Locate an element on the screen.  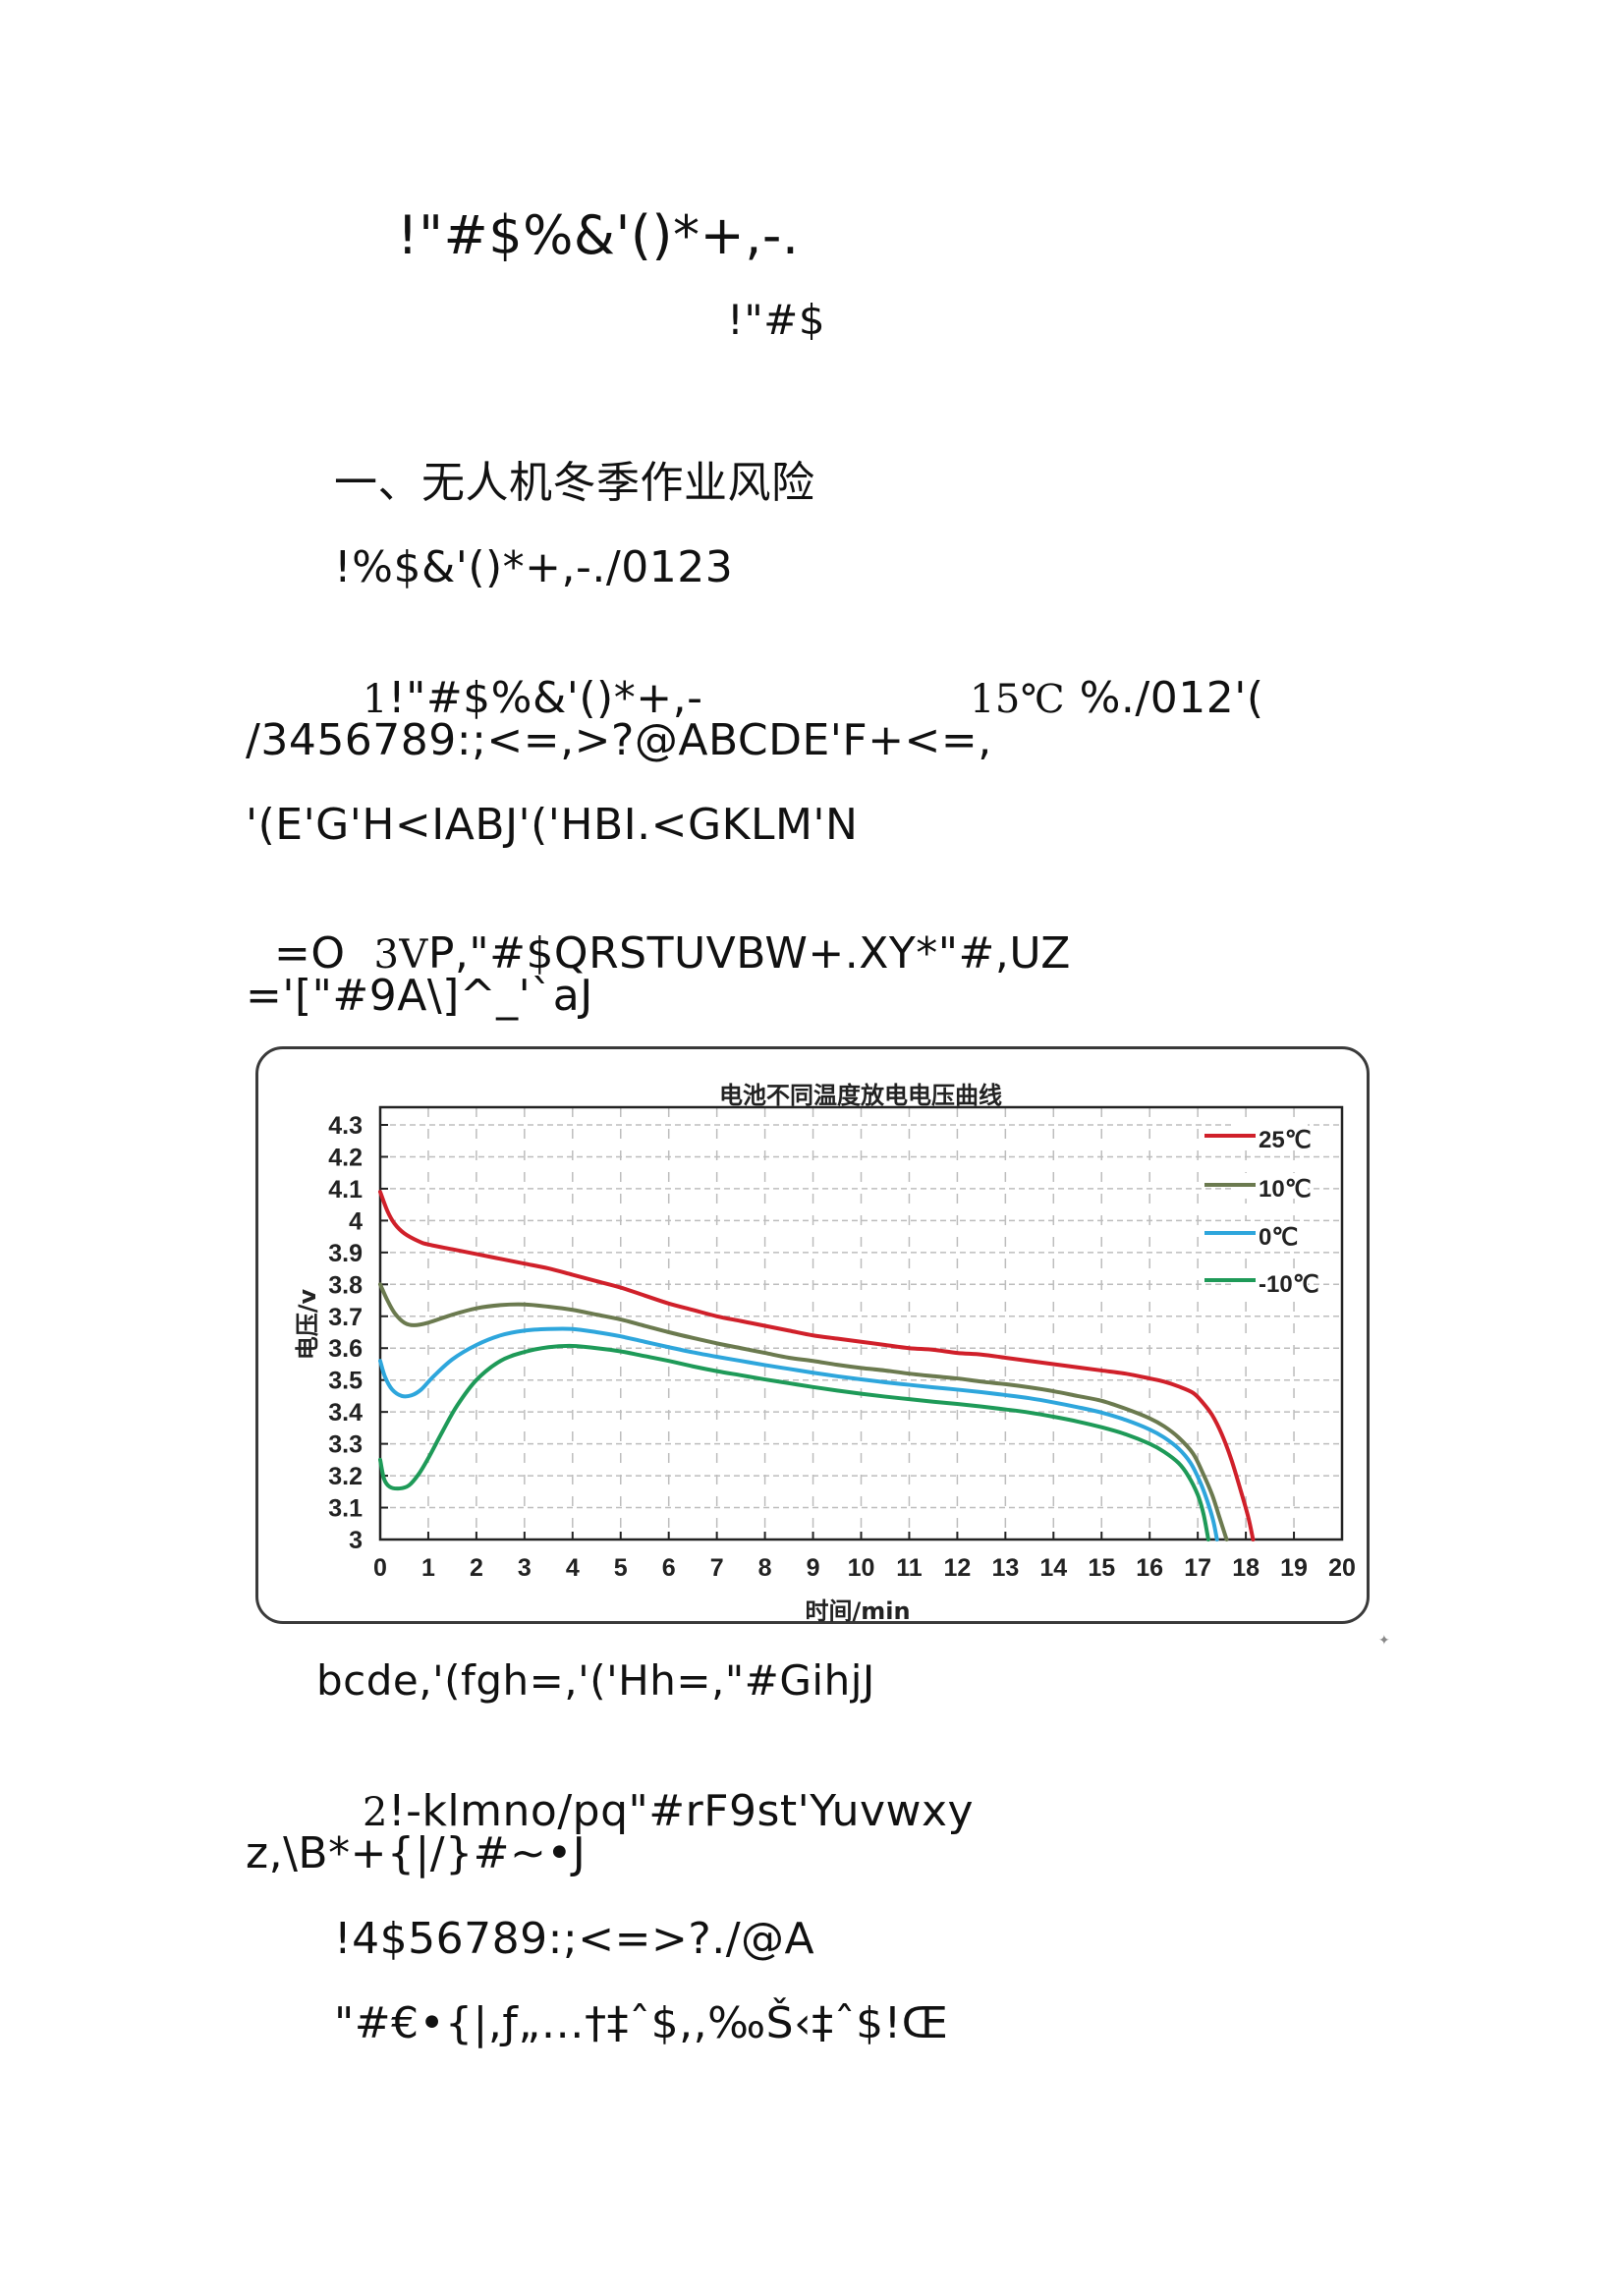
paragraph-text: !"#$%&'()*+,- is located at coordinates (545, 698).